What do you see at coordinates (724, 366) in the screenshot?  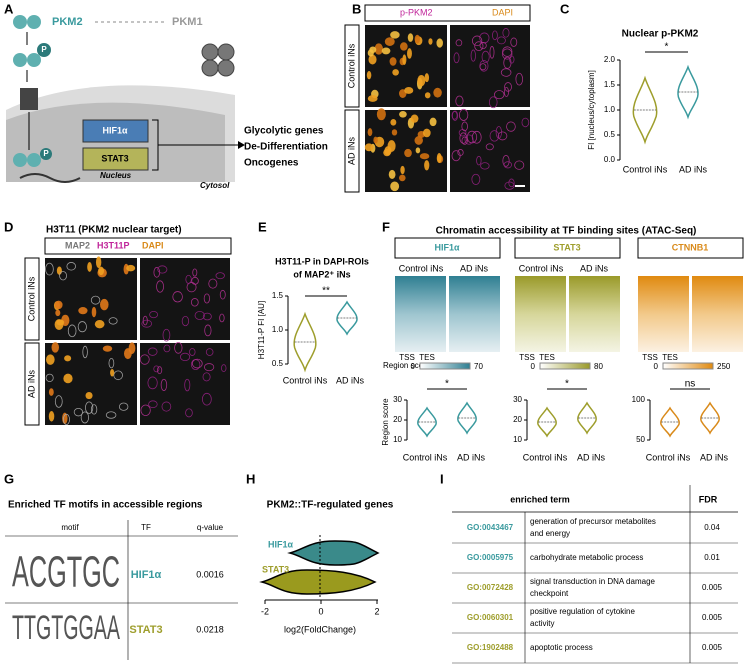 I see `label: 250` at bounding box center [724, 366].